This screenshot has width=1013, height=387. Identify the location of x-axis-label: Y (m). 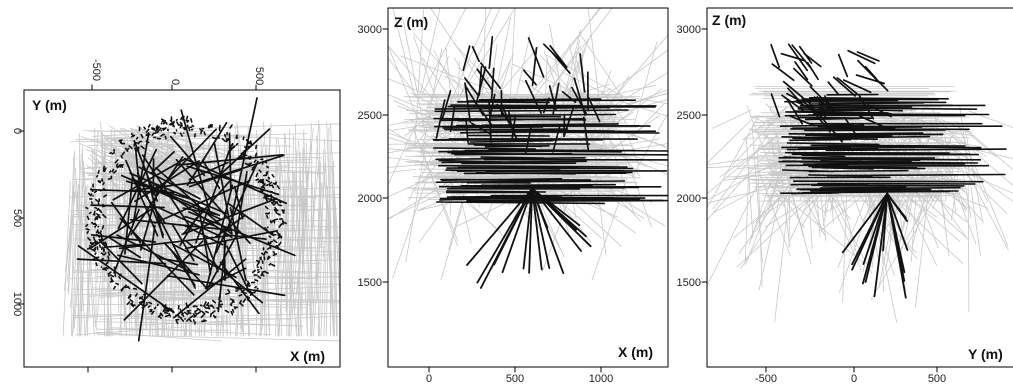
(985, 354).